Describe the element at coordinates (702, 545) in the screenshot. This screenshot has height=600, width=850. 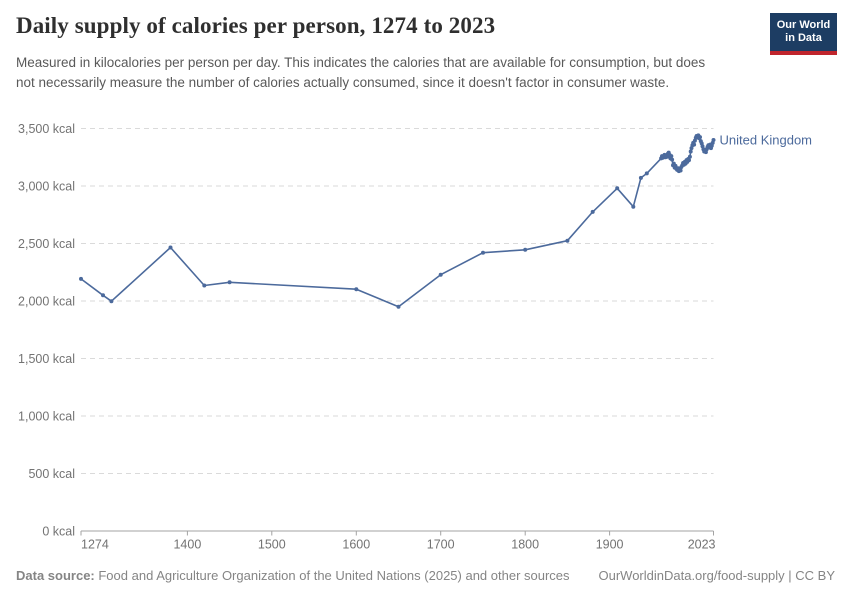
I see `x-axis-label: 2023` at that location.